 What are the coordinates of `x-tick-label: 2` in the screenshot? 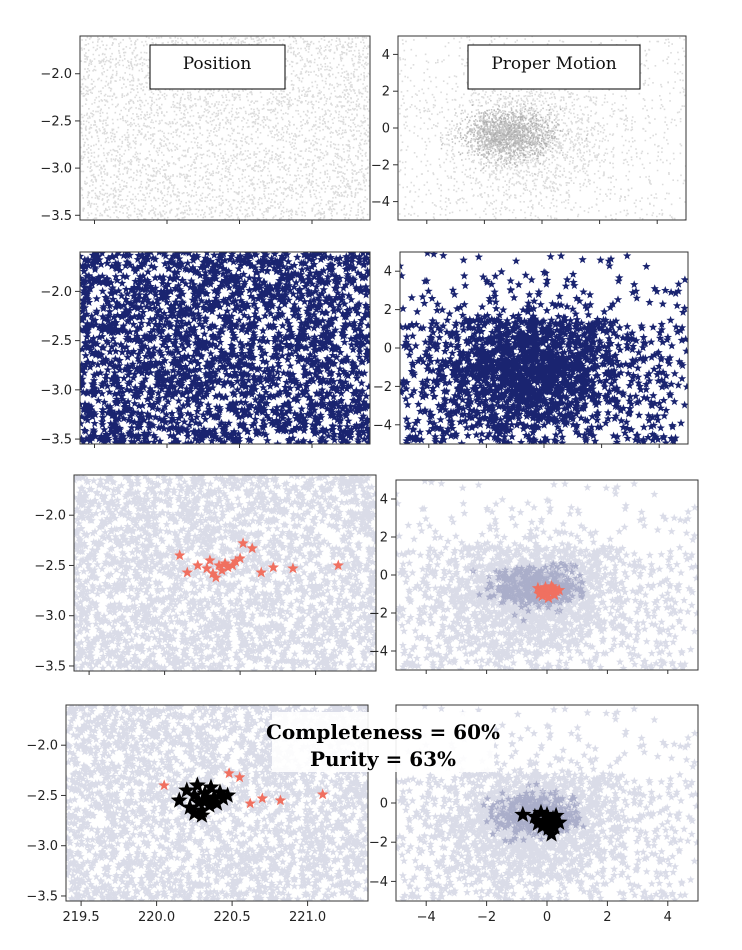 It's located at (607, 917).